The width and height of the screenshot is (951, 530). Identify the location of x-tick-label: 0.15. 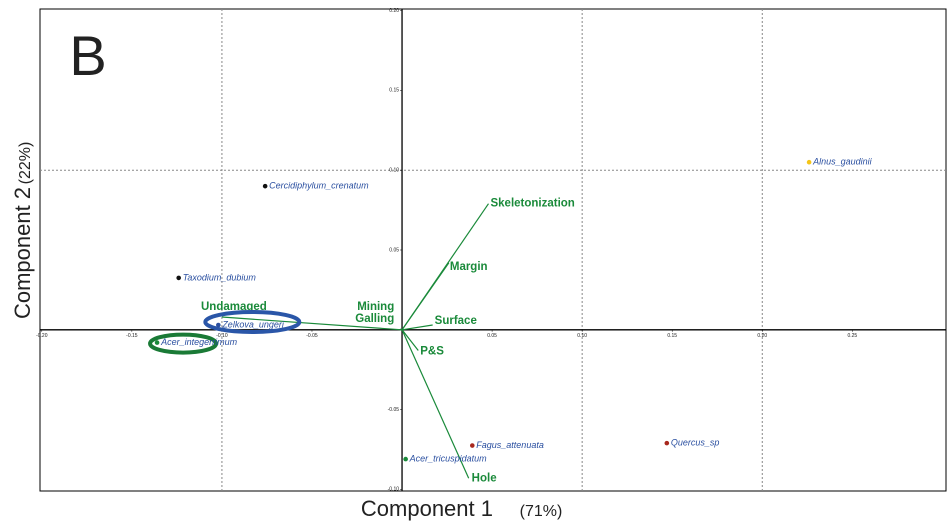
(672, 336).